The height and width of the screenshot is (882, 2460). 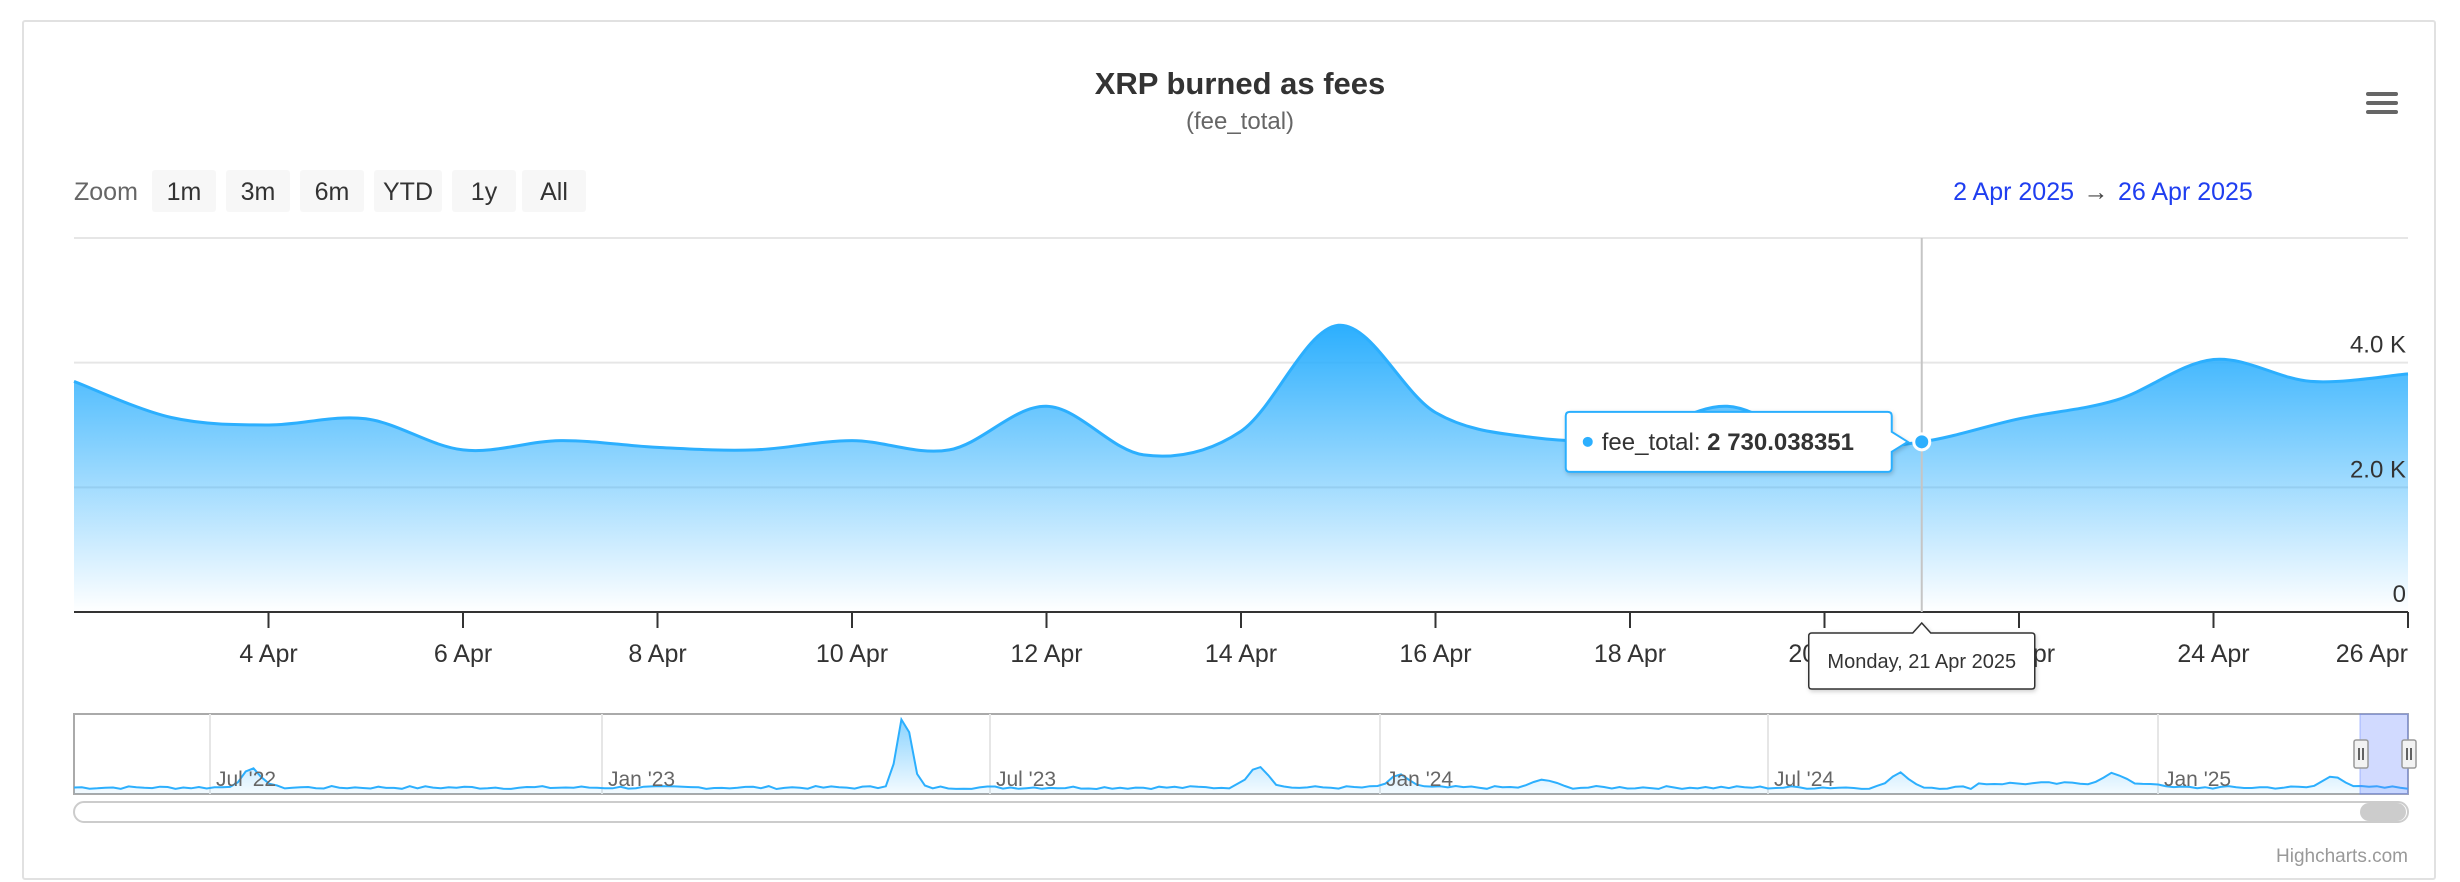 I want to click on range-arrow: →, so click(x=2096, y=192).